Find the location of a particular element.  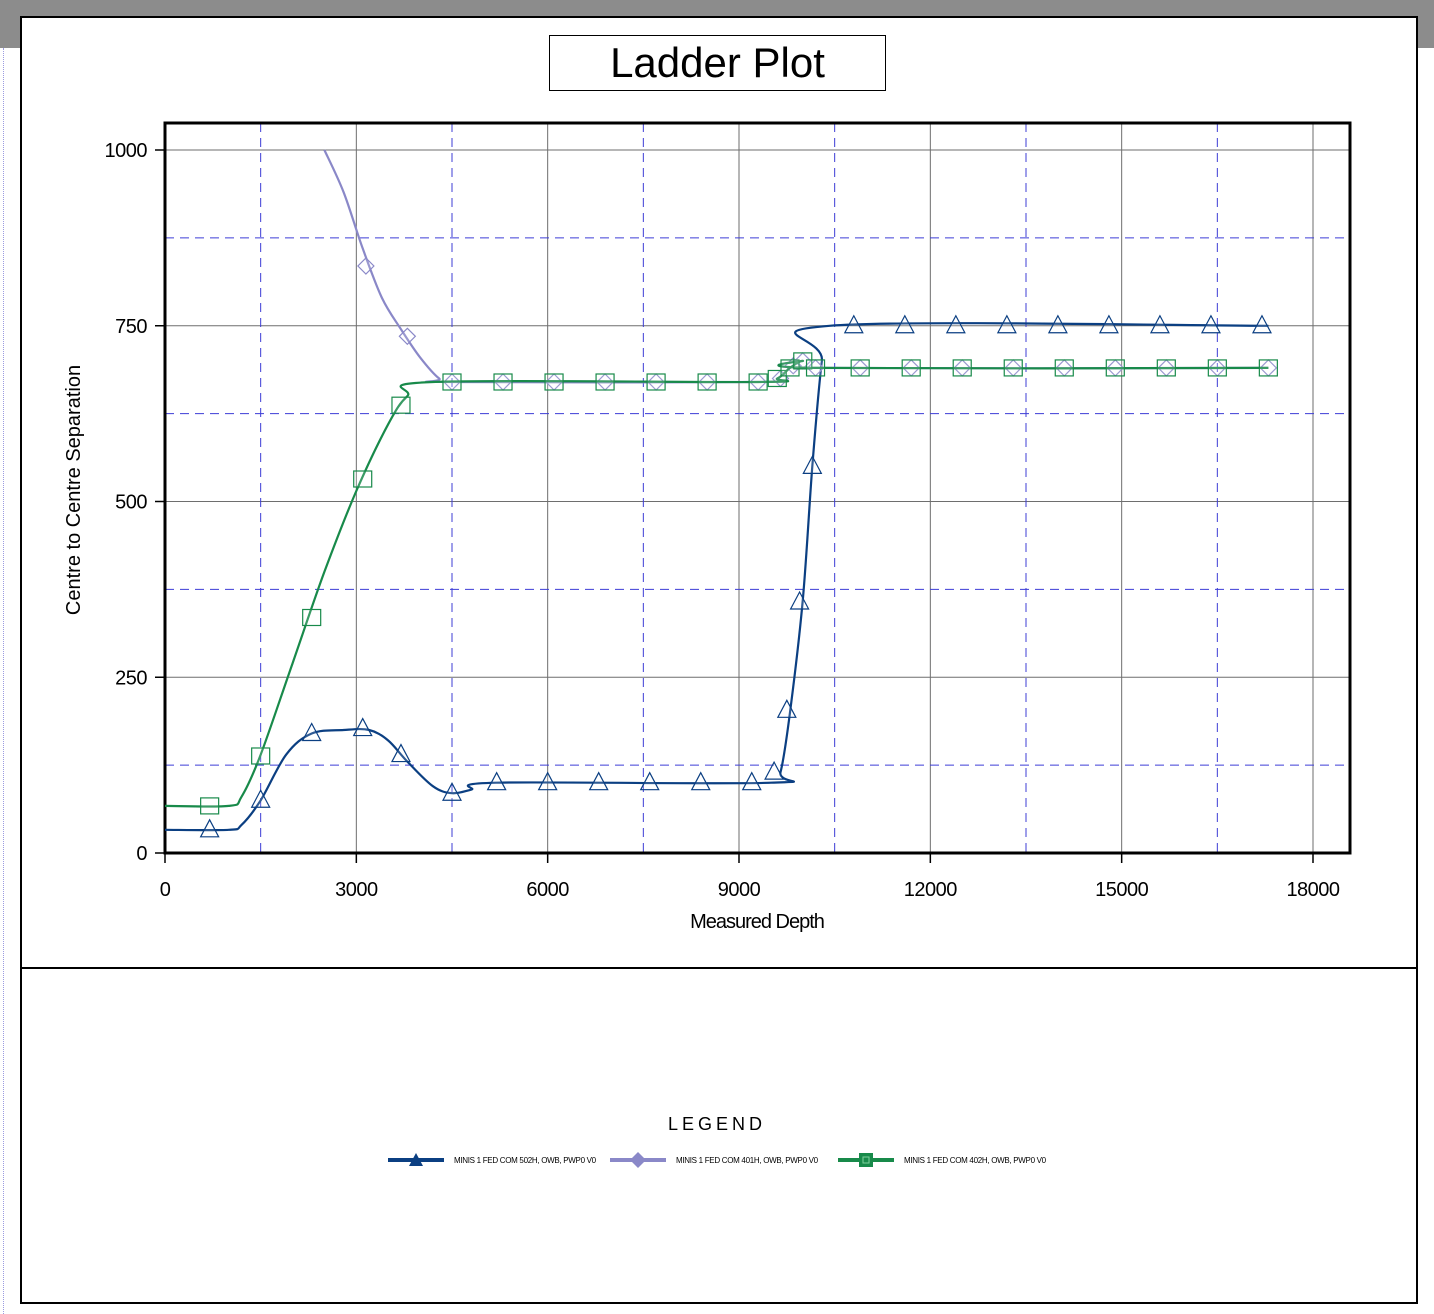

legend-swatch-diamond-icon is located at coordinates (638, 1160).